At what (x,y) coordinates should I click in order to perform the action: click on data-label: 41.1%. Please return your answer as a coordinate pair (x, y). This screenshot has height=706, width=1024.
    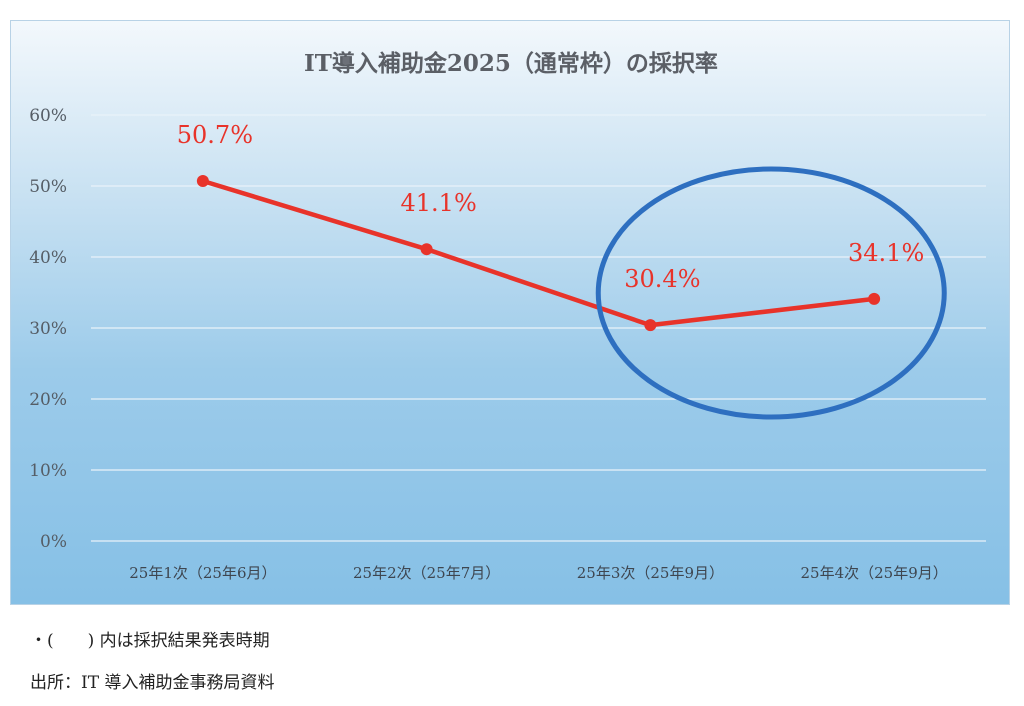
    Looking at the image, I should click on (439, 203).